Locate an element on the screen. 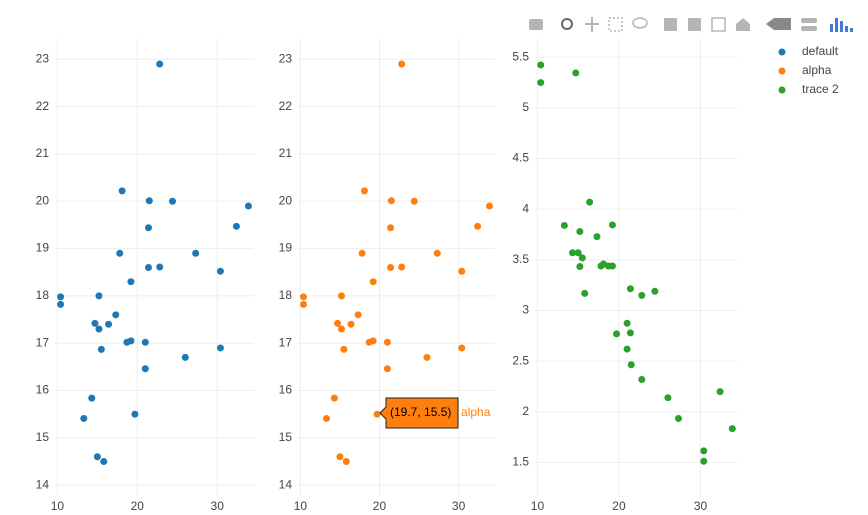 This screenshot has height=515, width=868. y-tick-label: 16 is located at coordinates (286, 390).